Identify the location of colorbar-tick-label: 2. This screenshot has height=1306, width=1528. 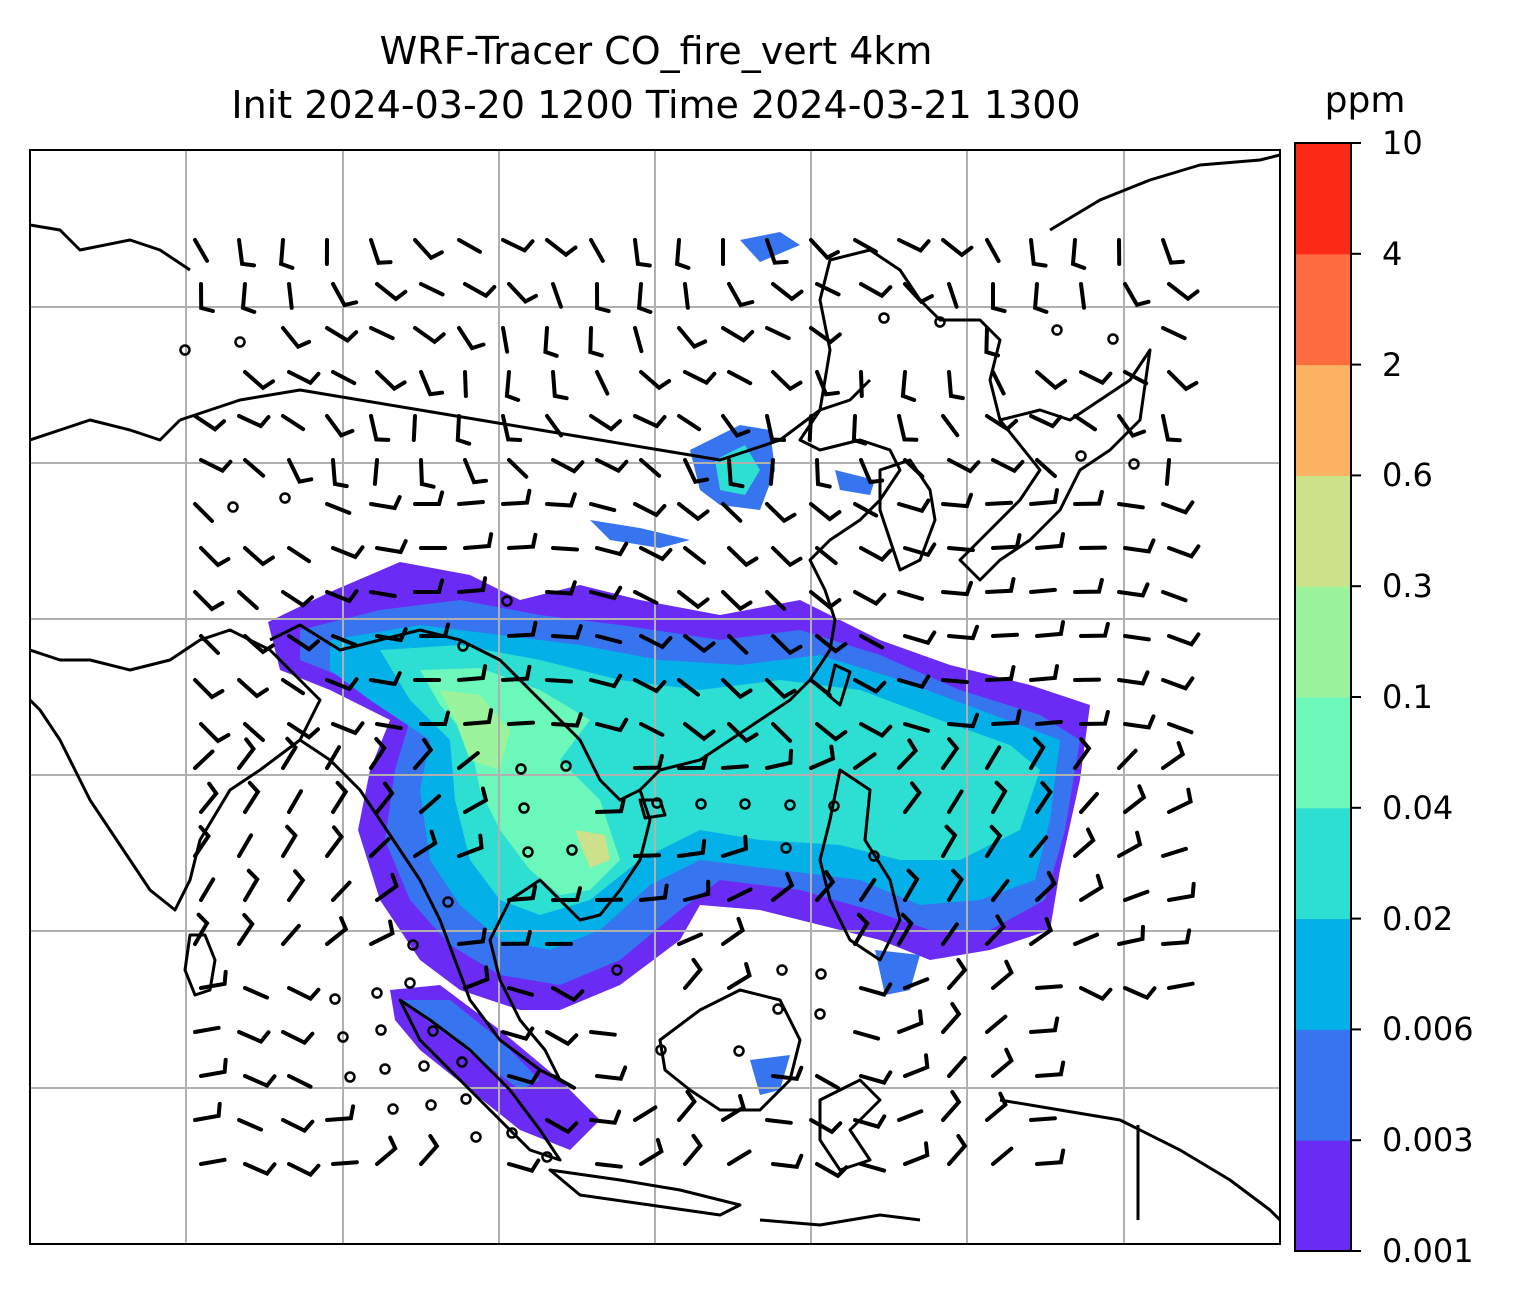
(1392, 364).